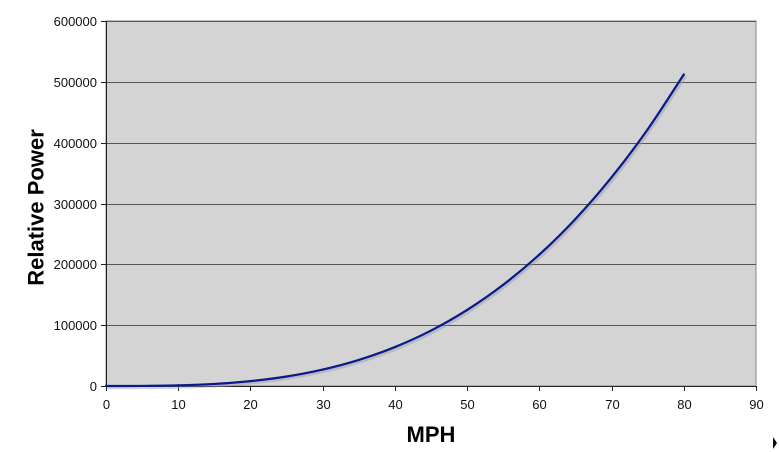 This screenshot has height=452, width=779. I want to click on x-axis-ticks: 0 10 20 30 40 50 60 70 80 90, so click(433, 399).